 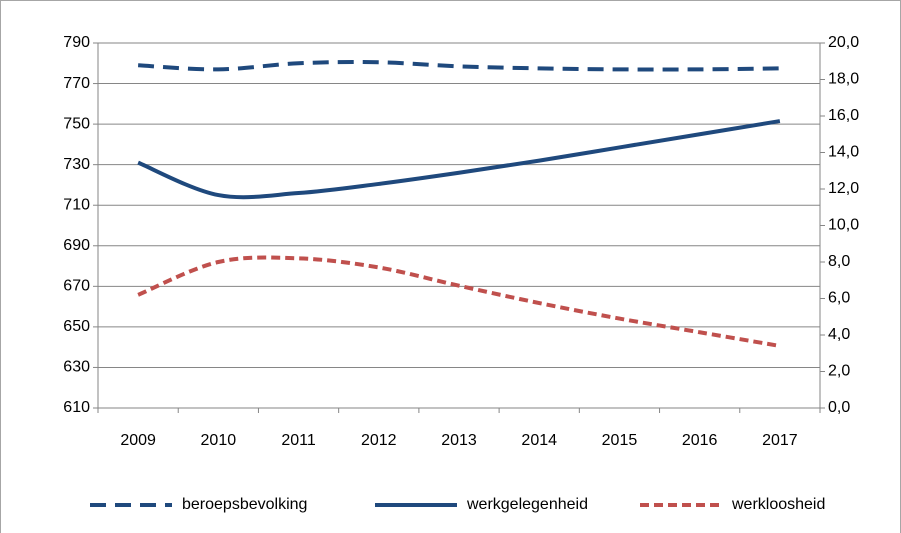 What do you see at coordinates (298, 440) in the screenshot?
I see `x-tick-label: 2011` at bounding box center [298, 440].